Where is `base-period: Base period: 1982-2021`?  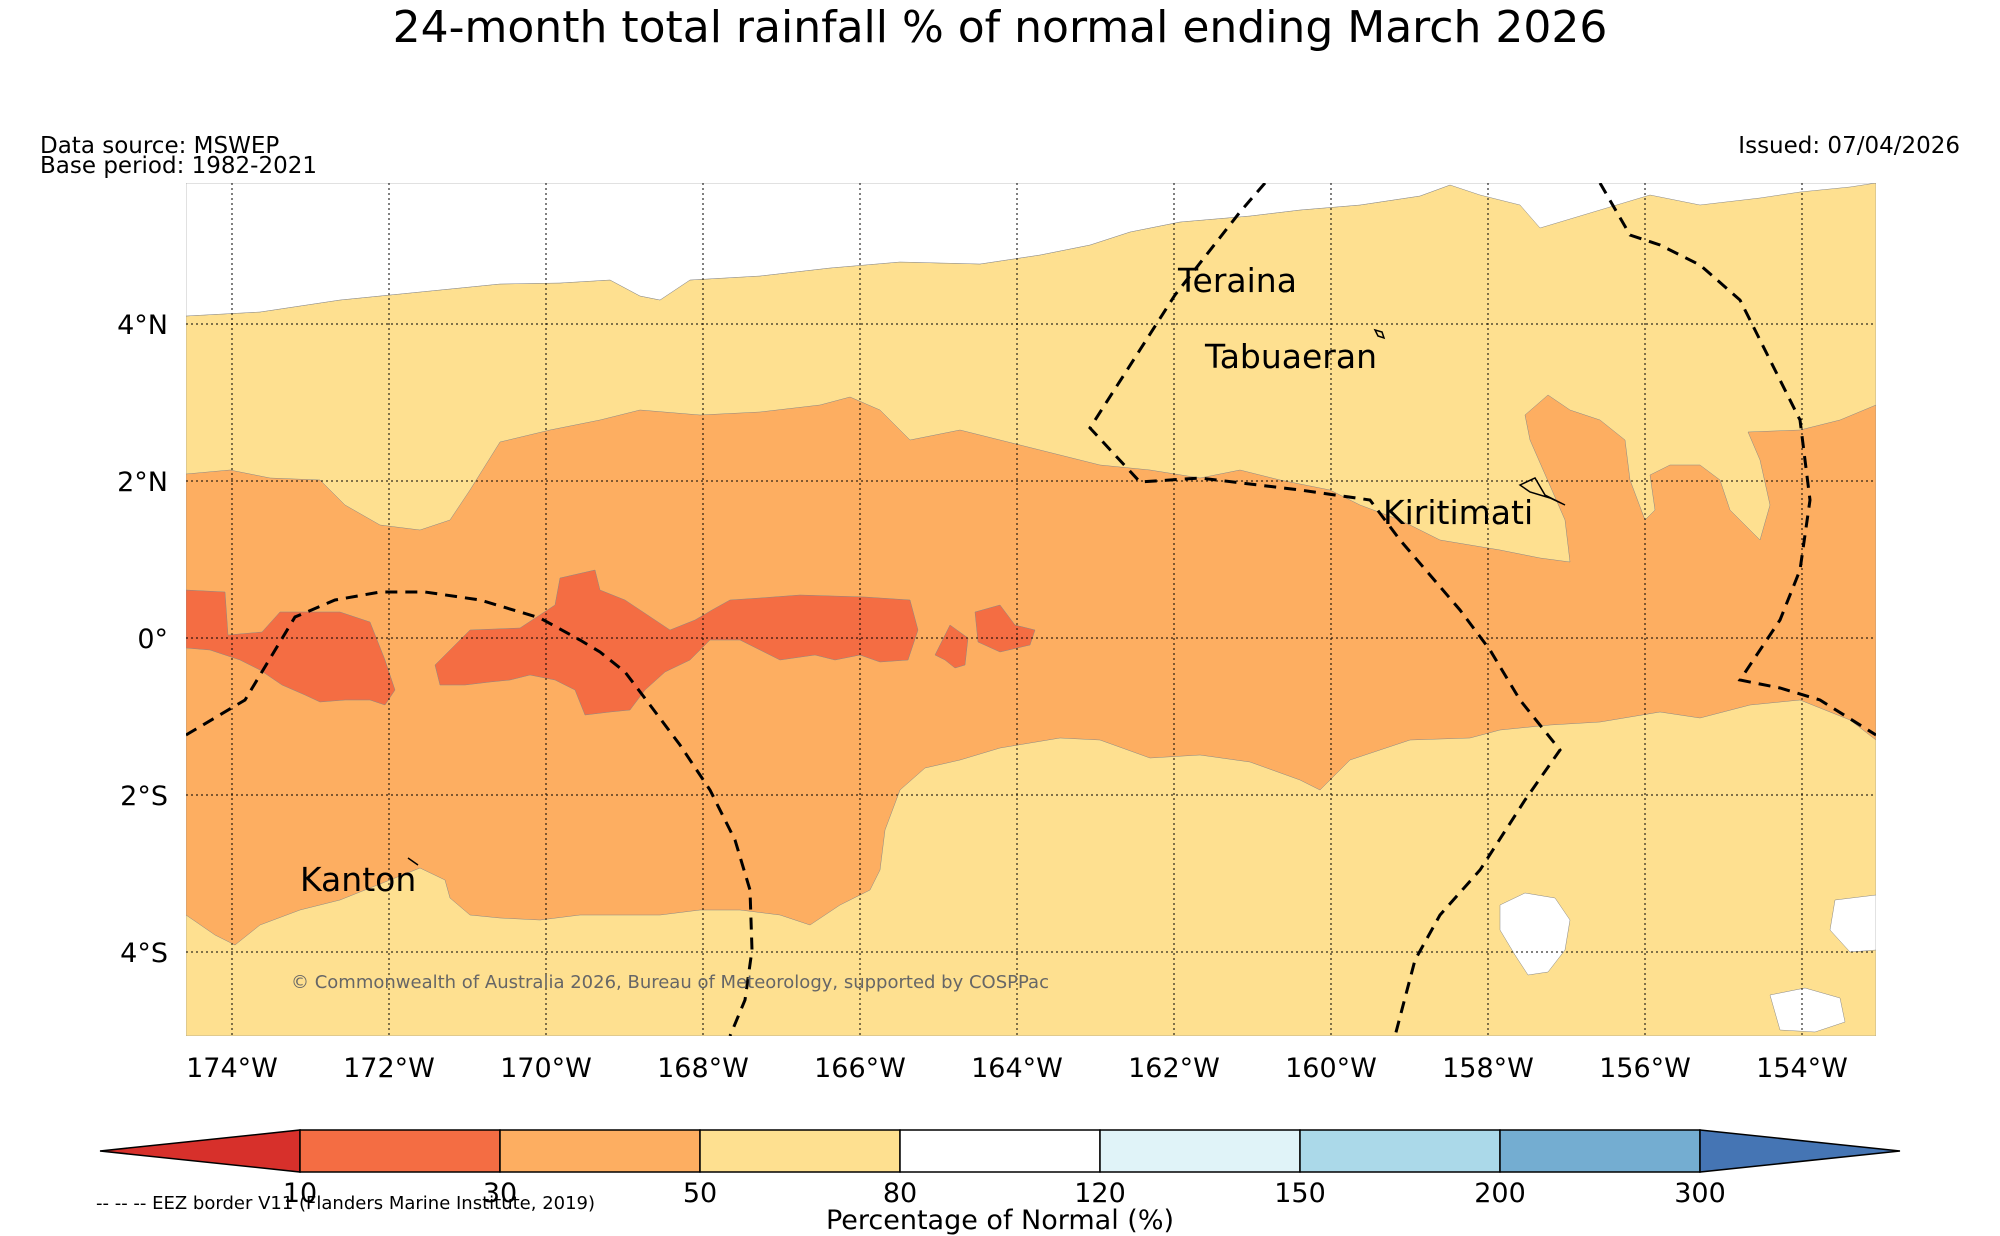 base-period: Base period: 1982-2021 is located at coordinates (179, 166).